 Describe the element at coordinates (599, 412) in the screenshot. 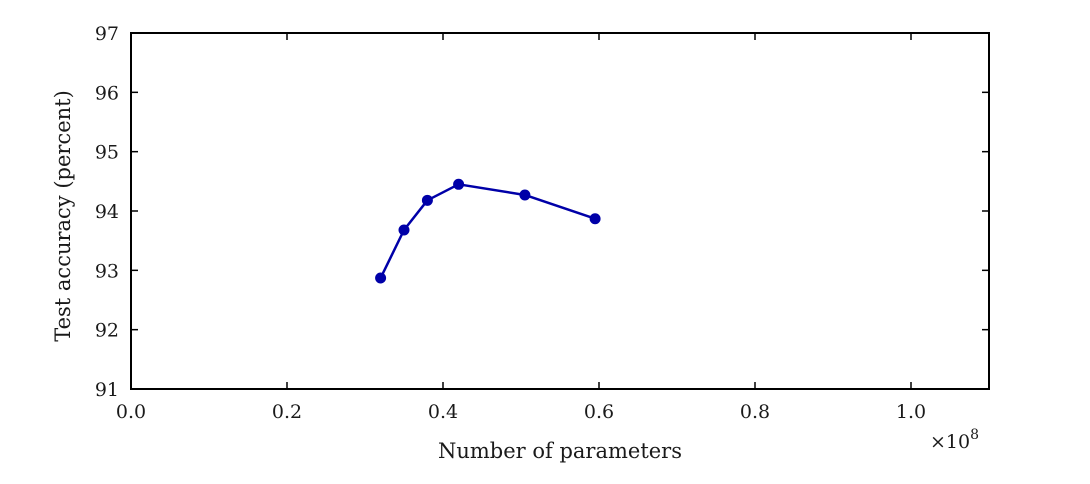

I see `x-tick-label: 0.6` at that location.